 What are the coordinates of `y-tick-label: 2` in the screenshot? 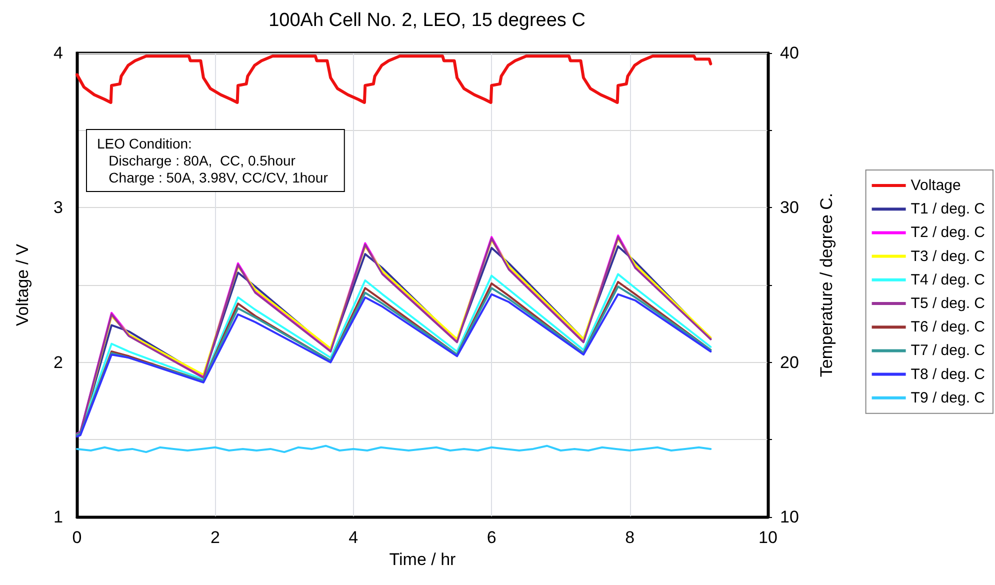 It's located at (58, 362).